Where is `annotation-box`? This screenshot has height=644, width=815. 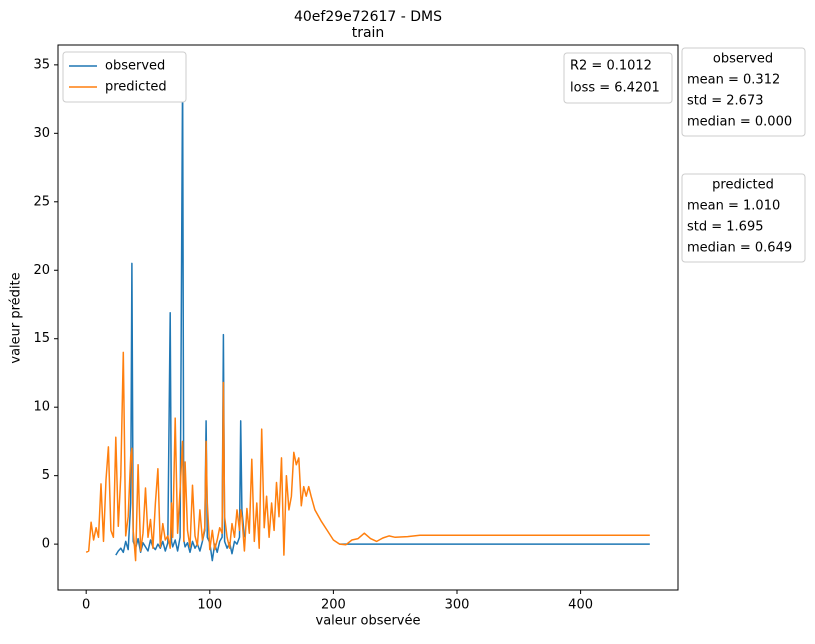 annotation-box is located at coordinates (618, 78).